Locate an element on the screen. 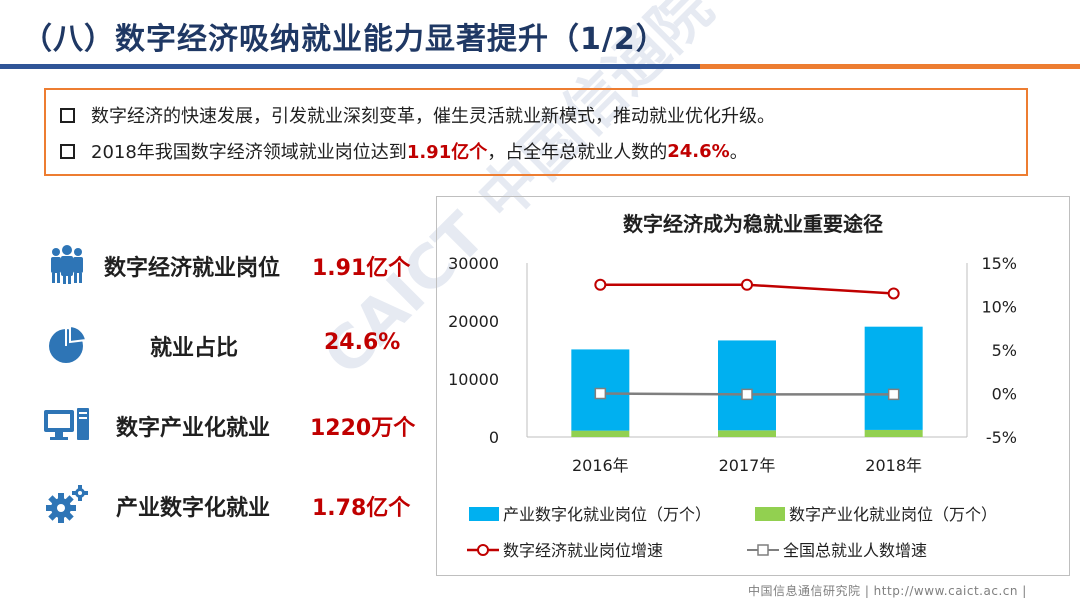 The height and width of the screenshot is (608, 1080). chart-title: 数字经济成为稳就业重要途径 is located at coordinates (753, 224).